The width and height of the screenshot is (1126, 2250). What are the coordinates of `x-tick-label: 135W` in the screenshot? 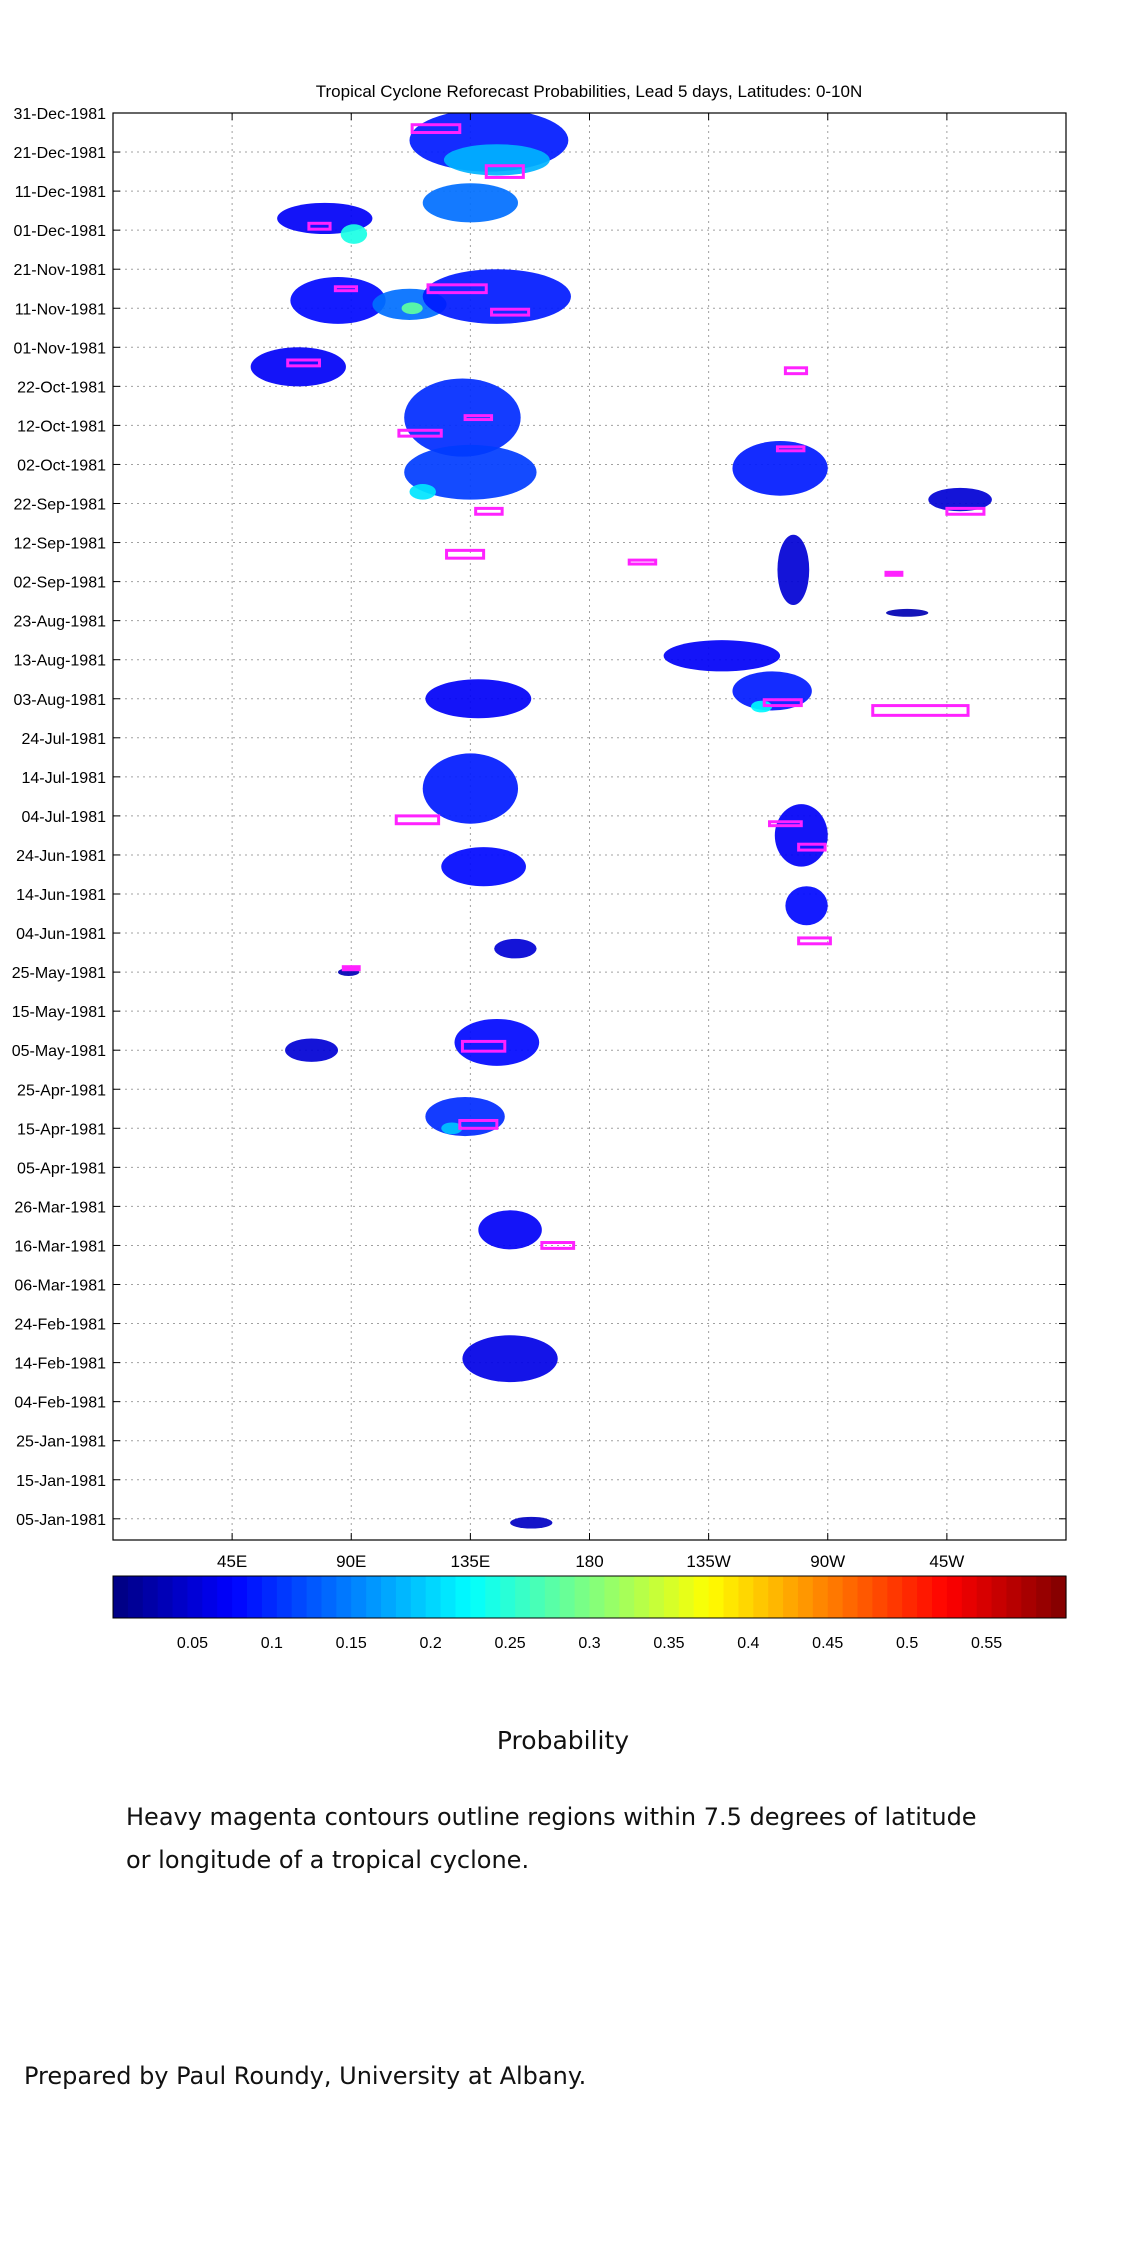 It's located at (708, 1561).